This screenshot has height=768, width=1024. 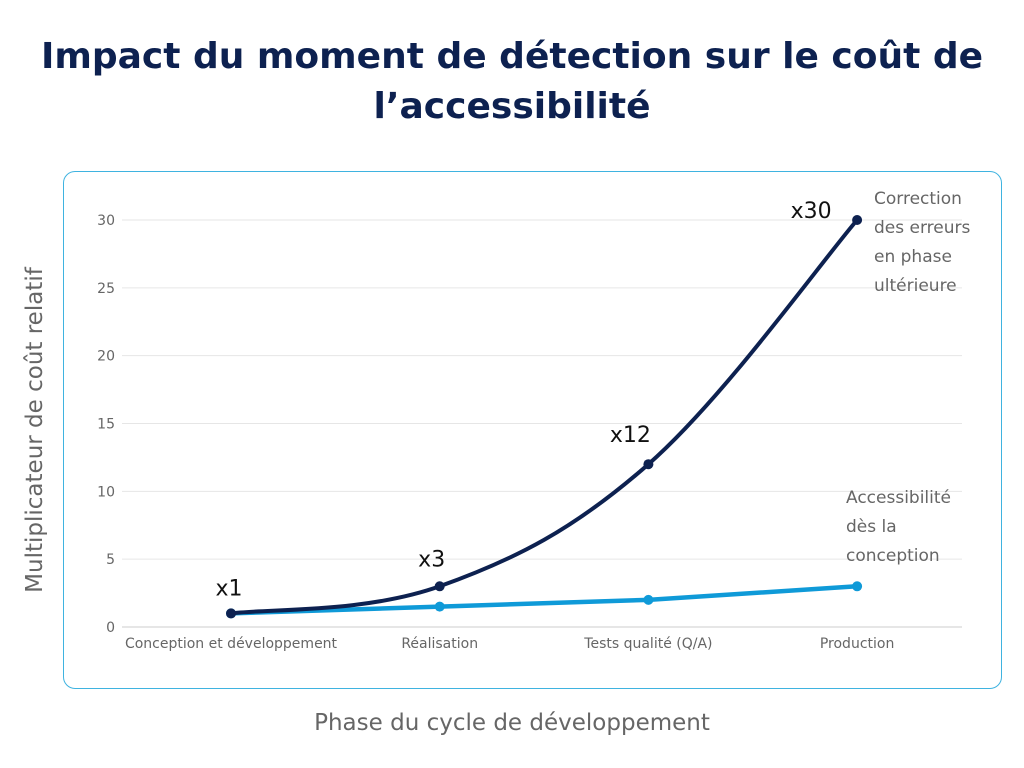 I want to click on data-label: x30, so click(x=811, y=211).